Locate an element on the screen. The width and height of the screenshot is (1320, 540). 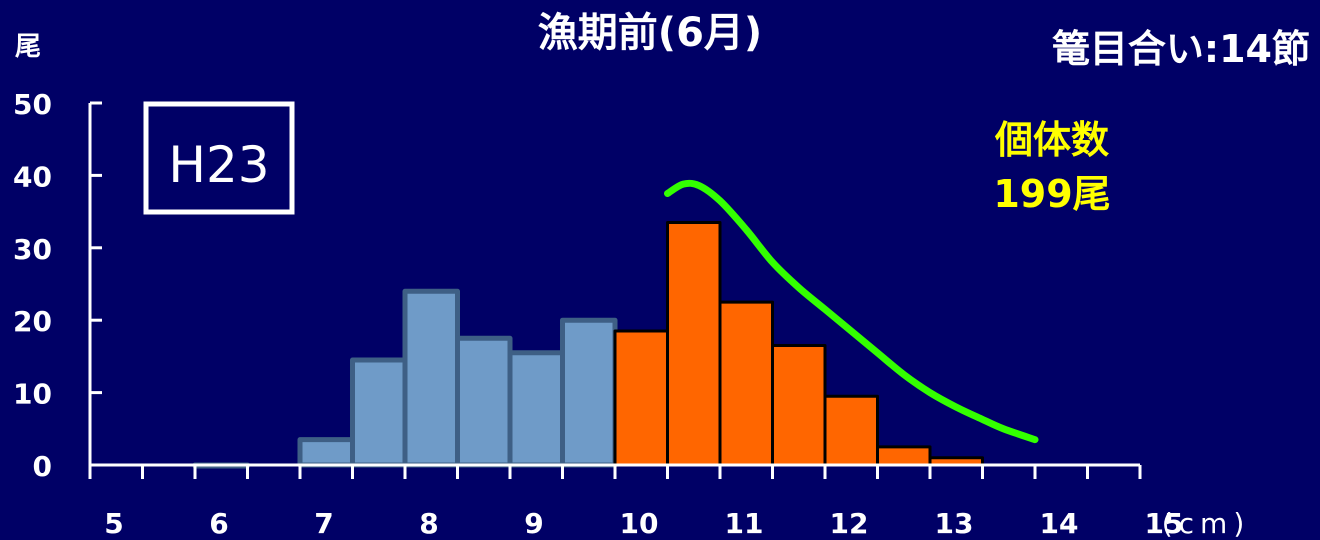
y-axis-label: 尾 is located at coordinates (28, 47).